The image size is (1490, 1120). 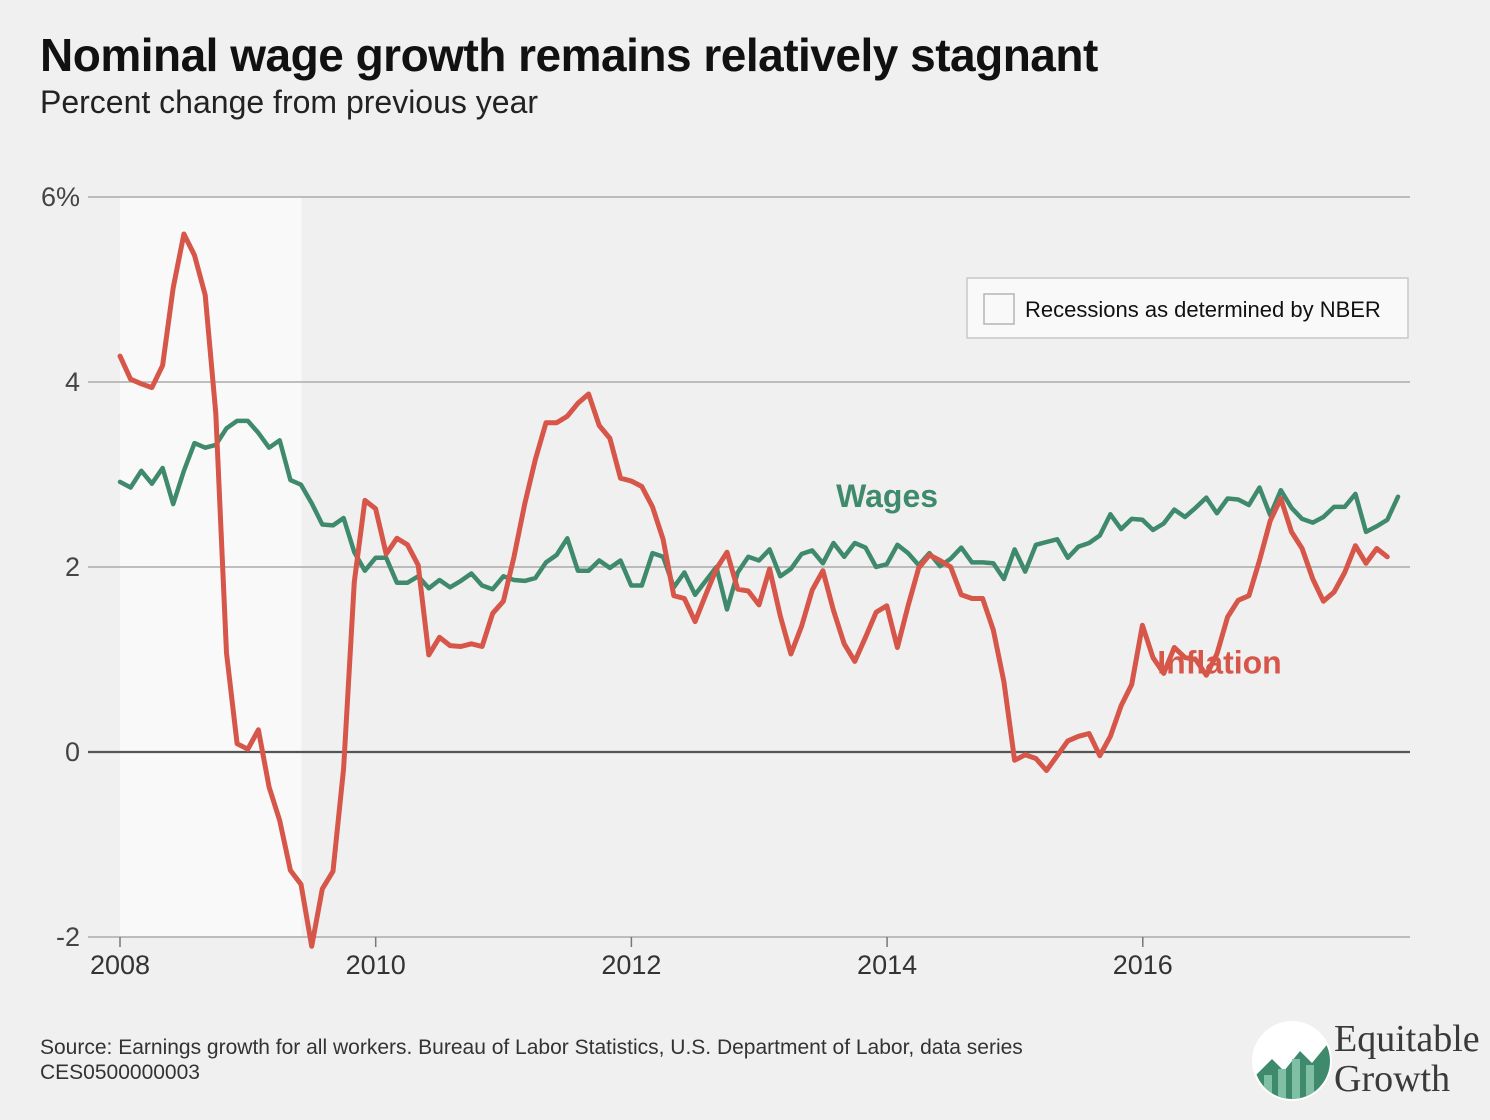 What do you see at coordinates (289, 102) in the screenshot?
I see `chart-subtitle: Percent change from previous year` at bounding box center [289, 102].